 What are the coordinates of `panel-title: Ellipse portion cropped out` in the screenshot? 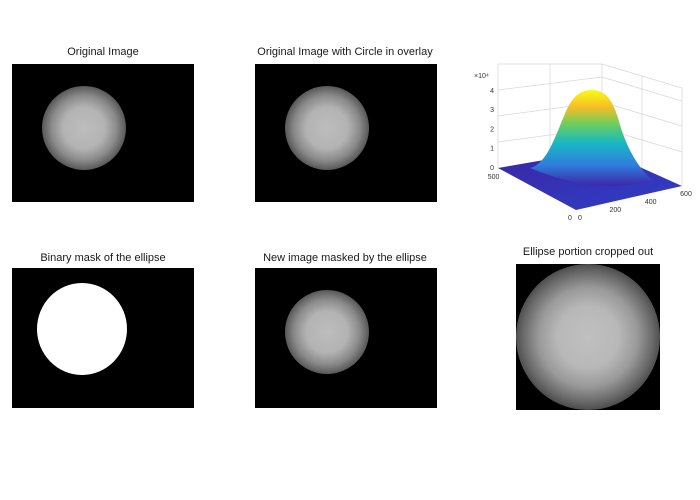 It's located at (588, 252).